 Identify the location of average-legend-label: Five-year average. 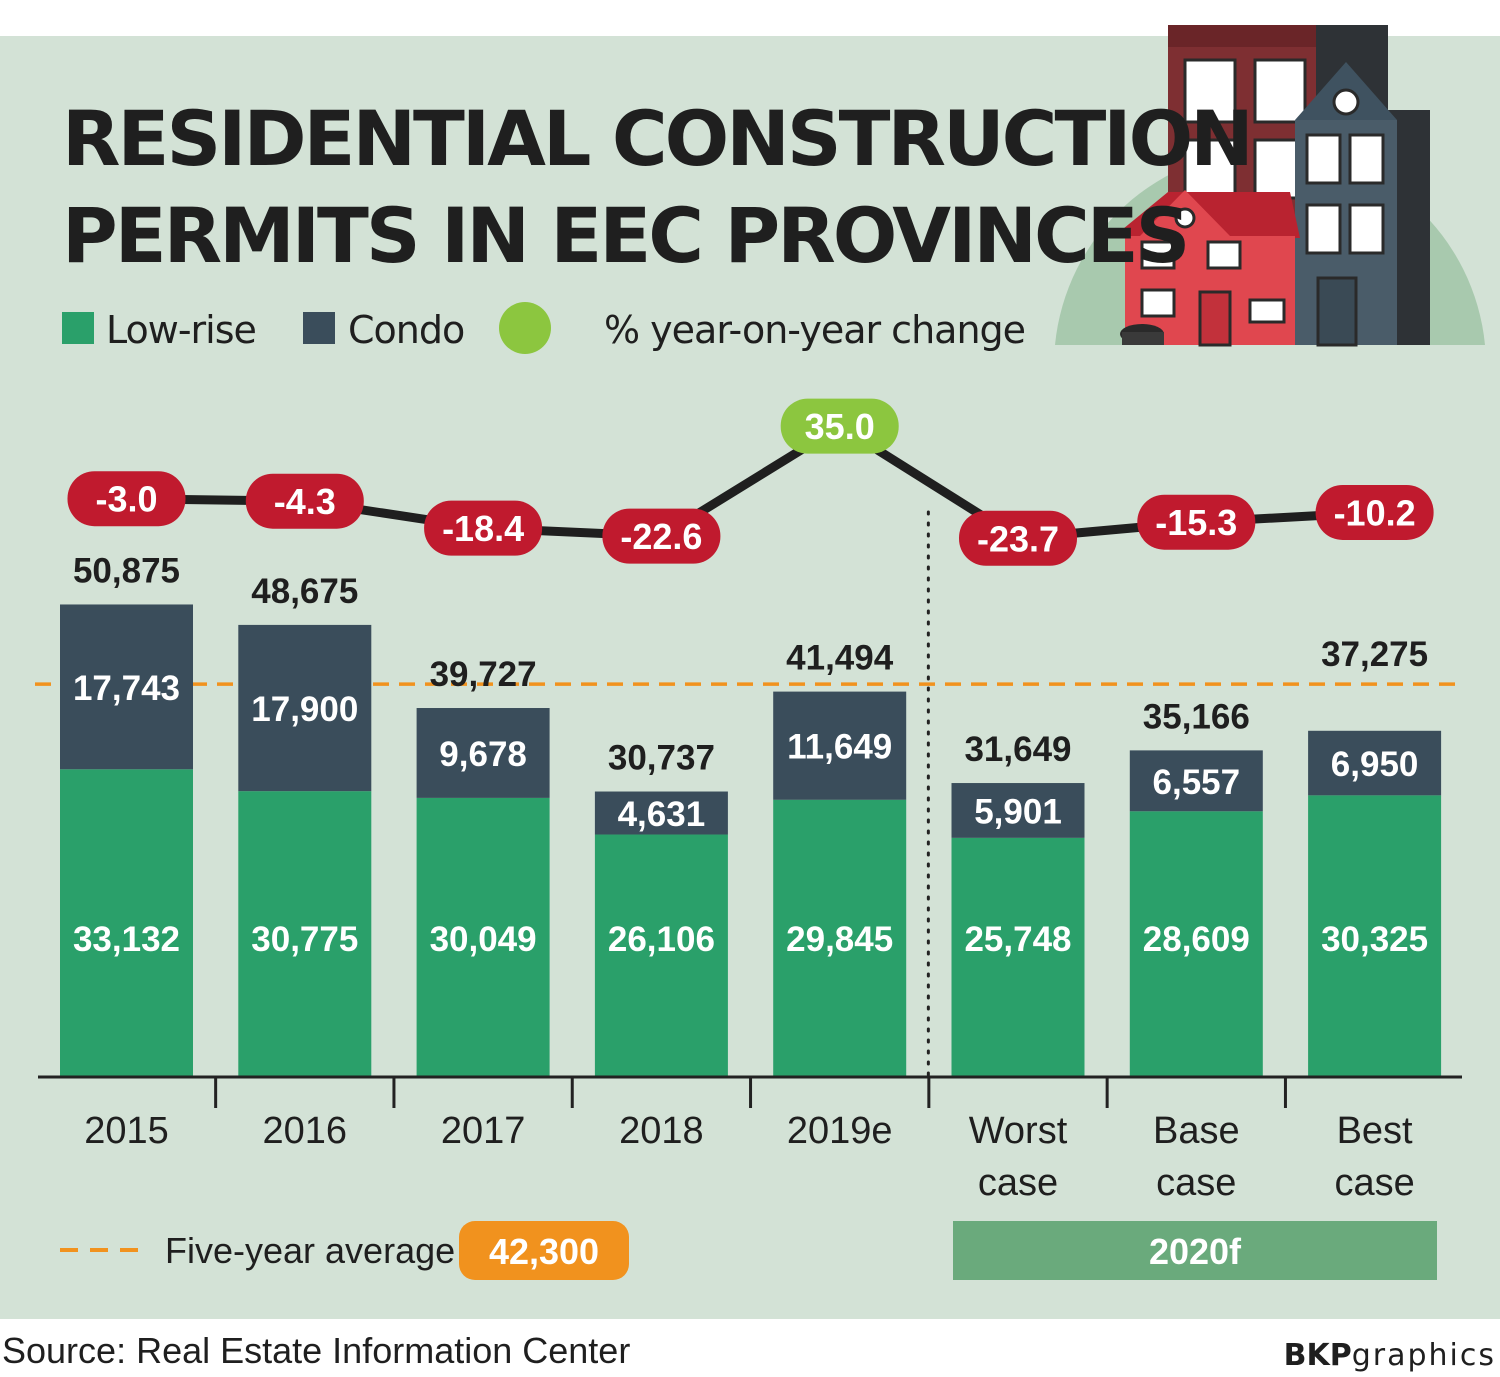
(310, 1250).